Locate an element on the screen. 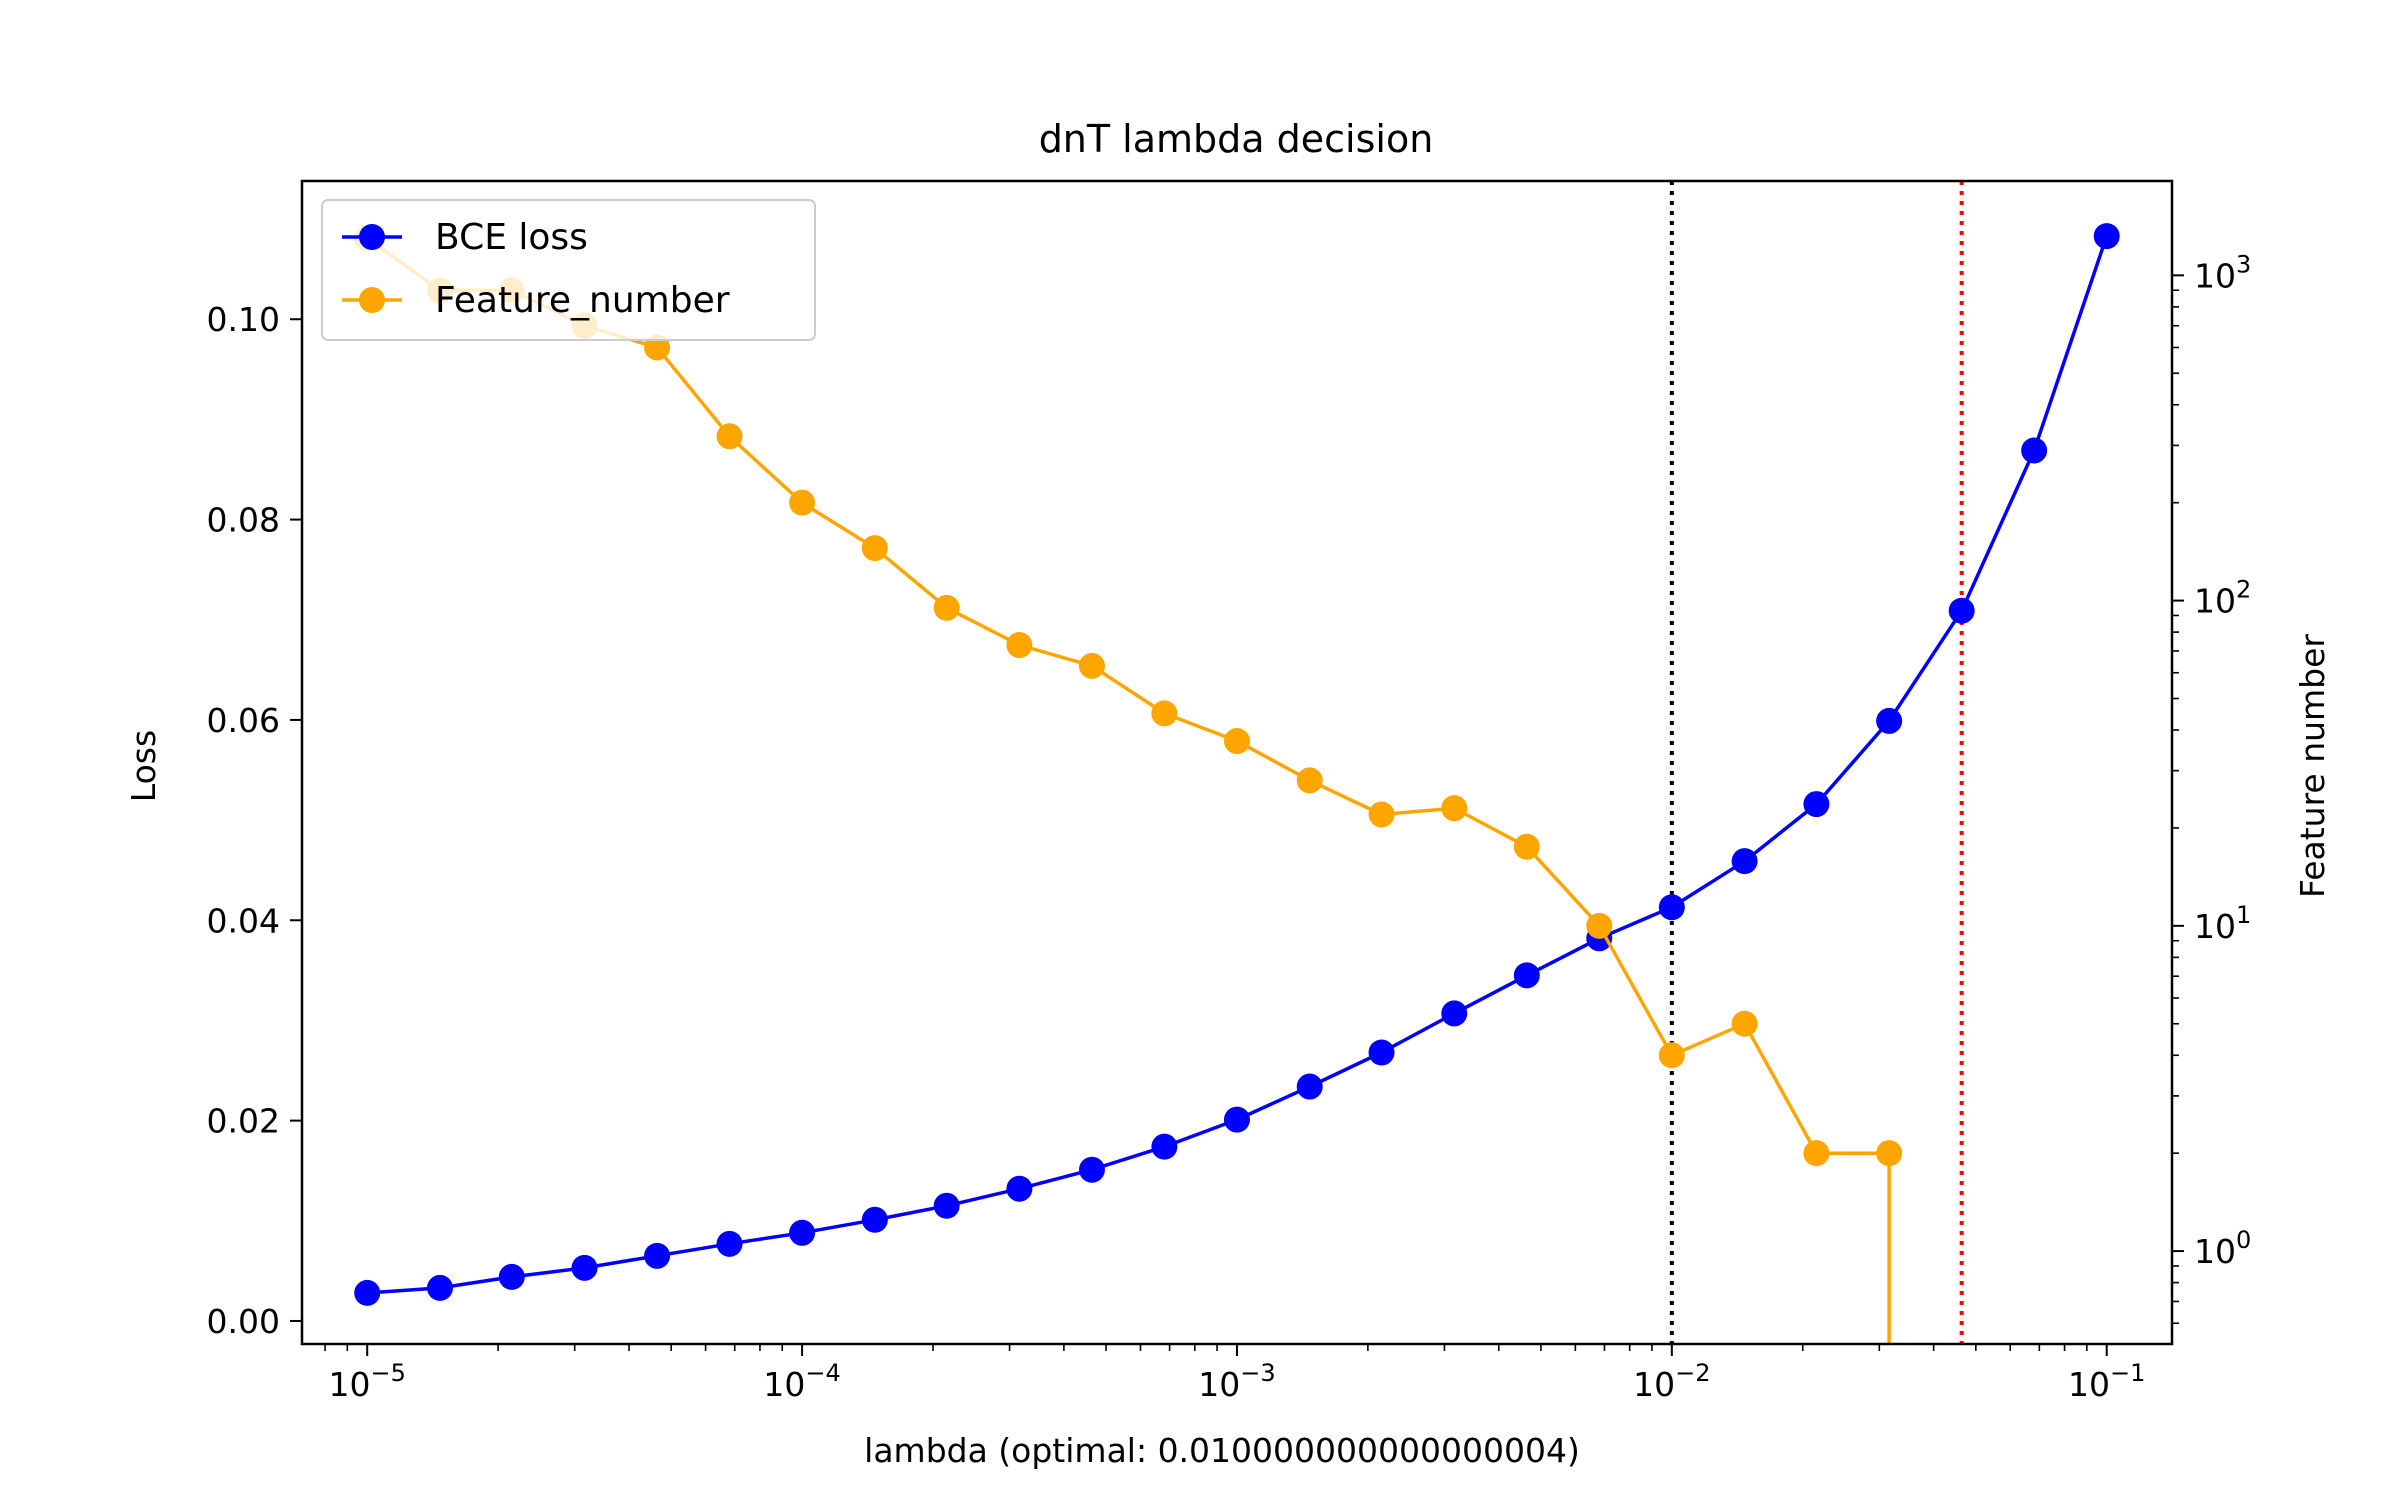 The image size is (2400, 1500). legend-box is located at coordinates (568, 270).